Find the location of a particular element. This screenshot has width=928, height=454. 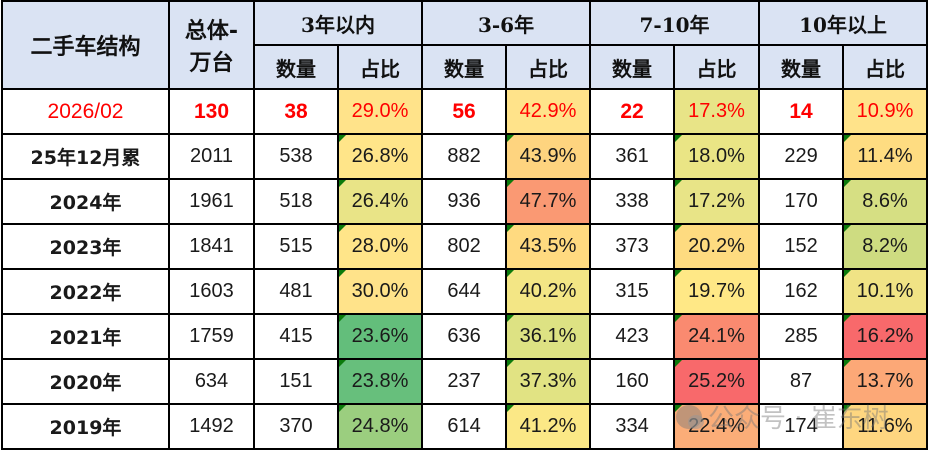

row-label: 2020年 is located at coordinates (85, 381).